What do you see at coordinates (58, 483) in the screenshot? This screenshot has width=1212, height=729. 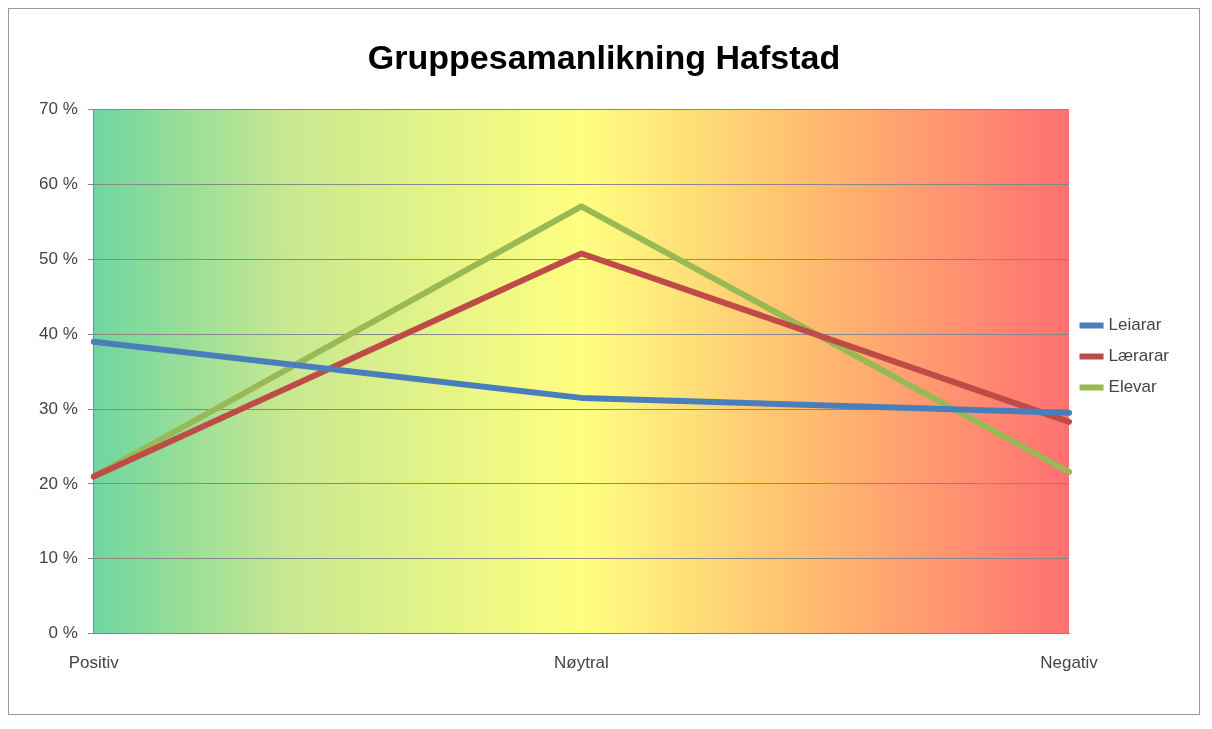 I see `y-tick-label: 20 %` at bounding box center [58, 483].